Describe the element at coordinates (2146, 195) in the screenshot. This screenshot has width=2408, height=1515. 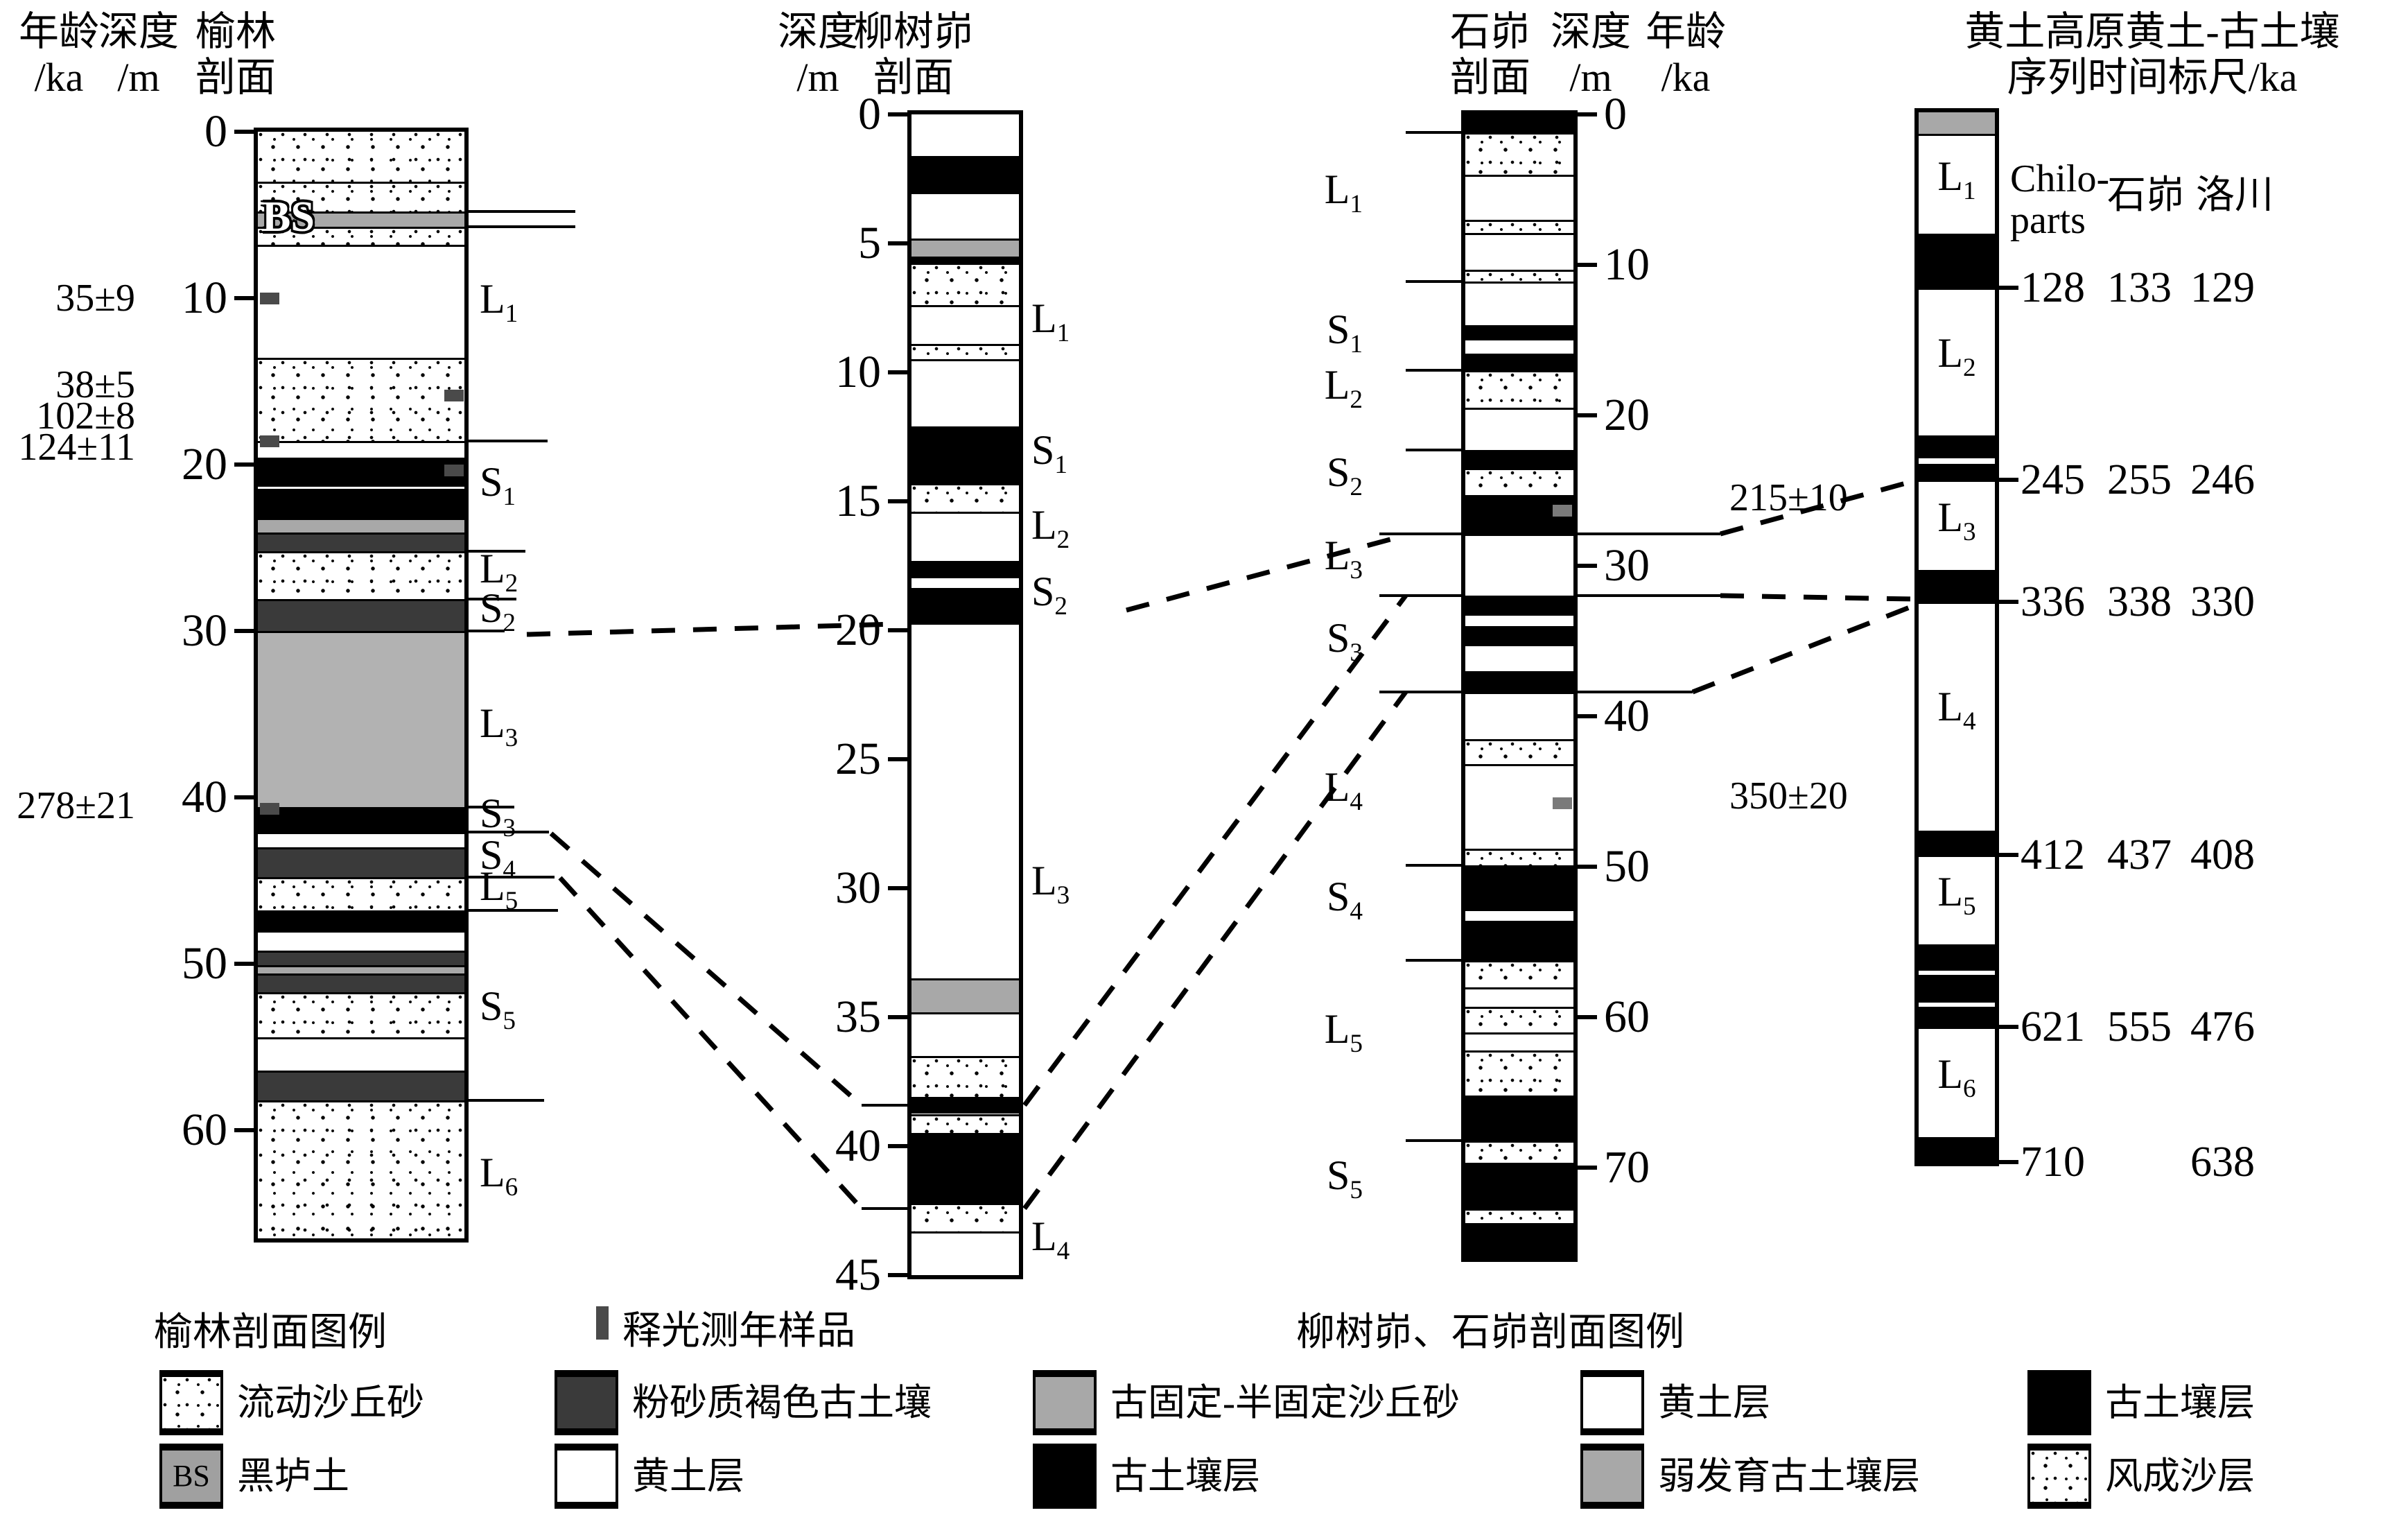
I see `timescale-subheader-2: 石峁` at that location.